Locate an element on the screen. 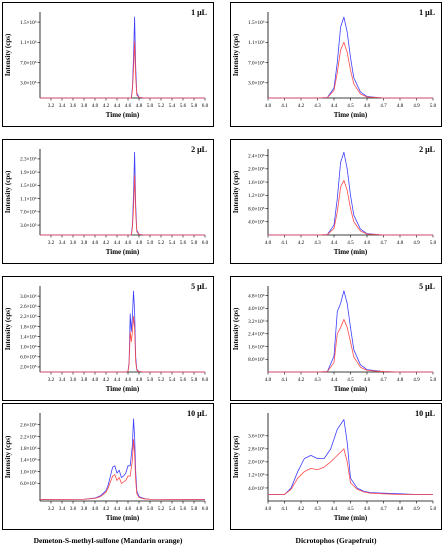 The height and width of the screenshot is (550, 446). y-tick-label: 2.2×10⁶ is located at coordinates (28, 317).